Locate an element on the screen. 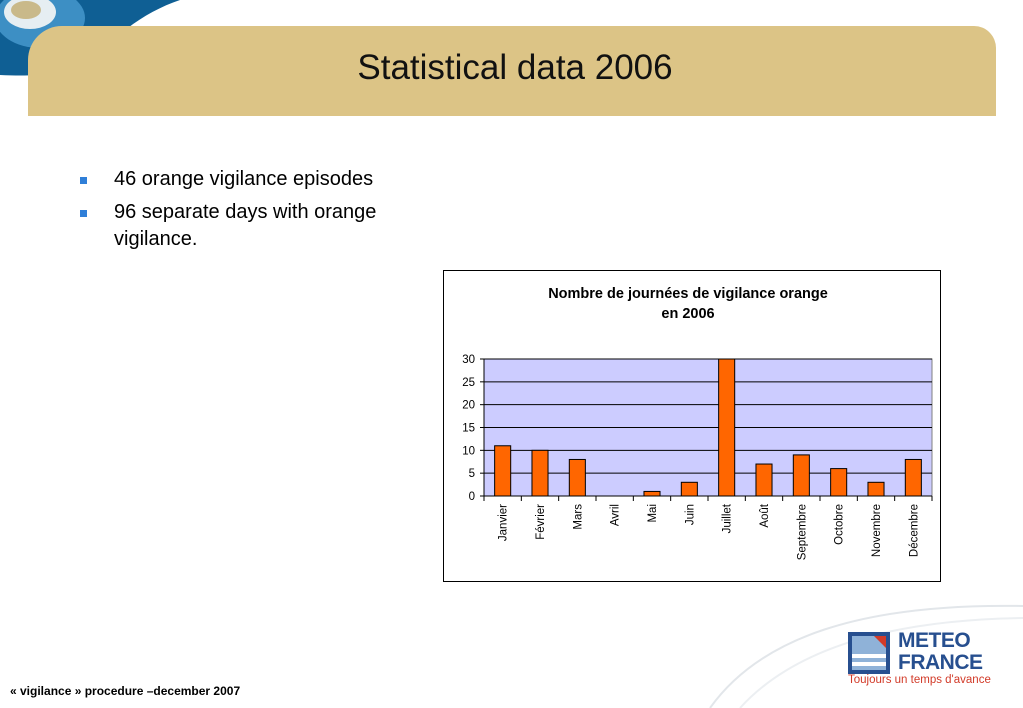 The height and width of the screenshot is (708, 1023). bar-mai is located at coordinates (652, 493).